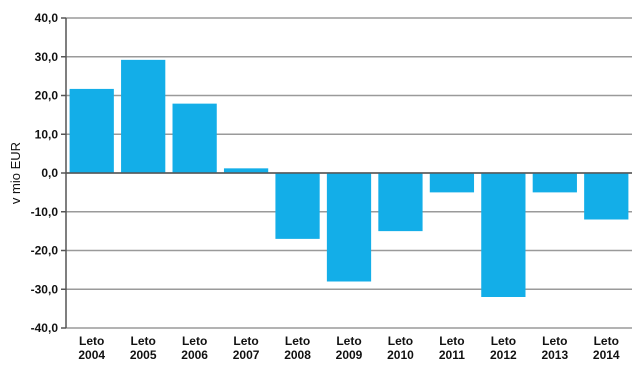 Image resolution: width=633 pixels, height=366 pixels. I want to click on y-tick-label: -20,0, so click(45, 251).